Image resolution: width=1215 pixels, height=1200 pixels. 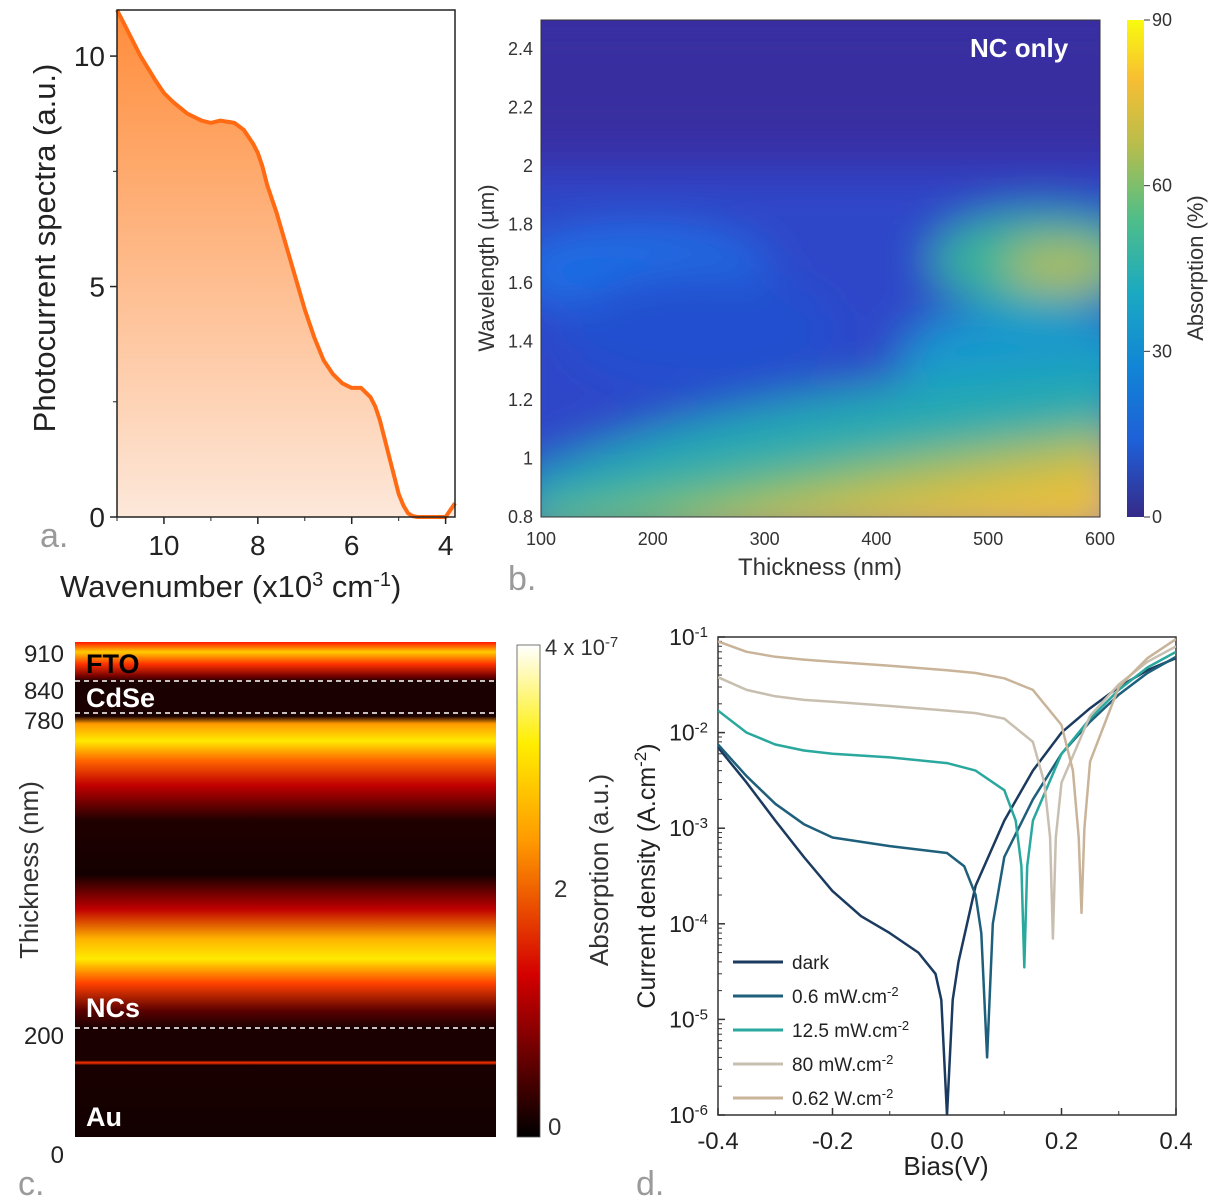 I want to click on panel-a-xlabel: Wavenumber (x103 cm-1), so click(x=230, y=586).